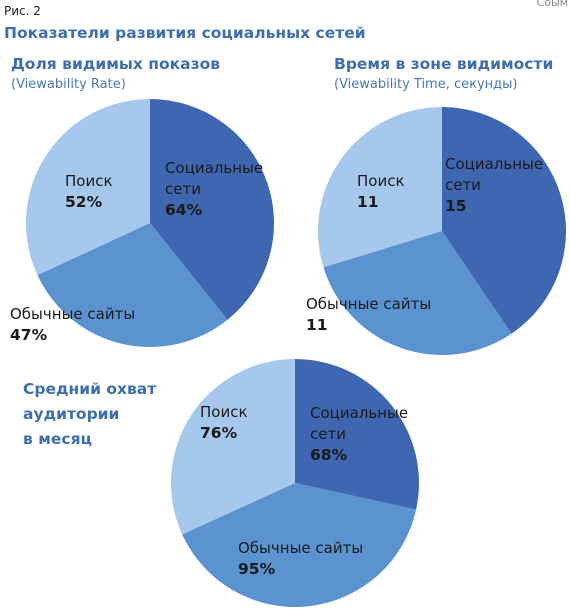  Describe the element at coordinates (71, 414) in the screenshot. I see `chart-3-title-line: аудитории` at that location.